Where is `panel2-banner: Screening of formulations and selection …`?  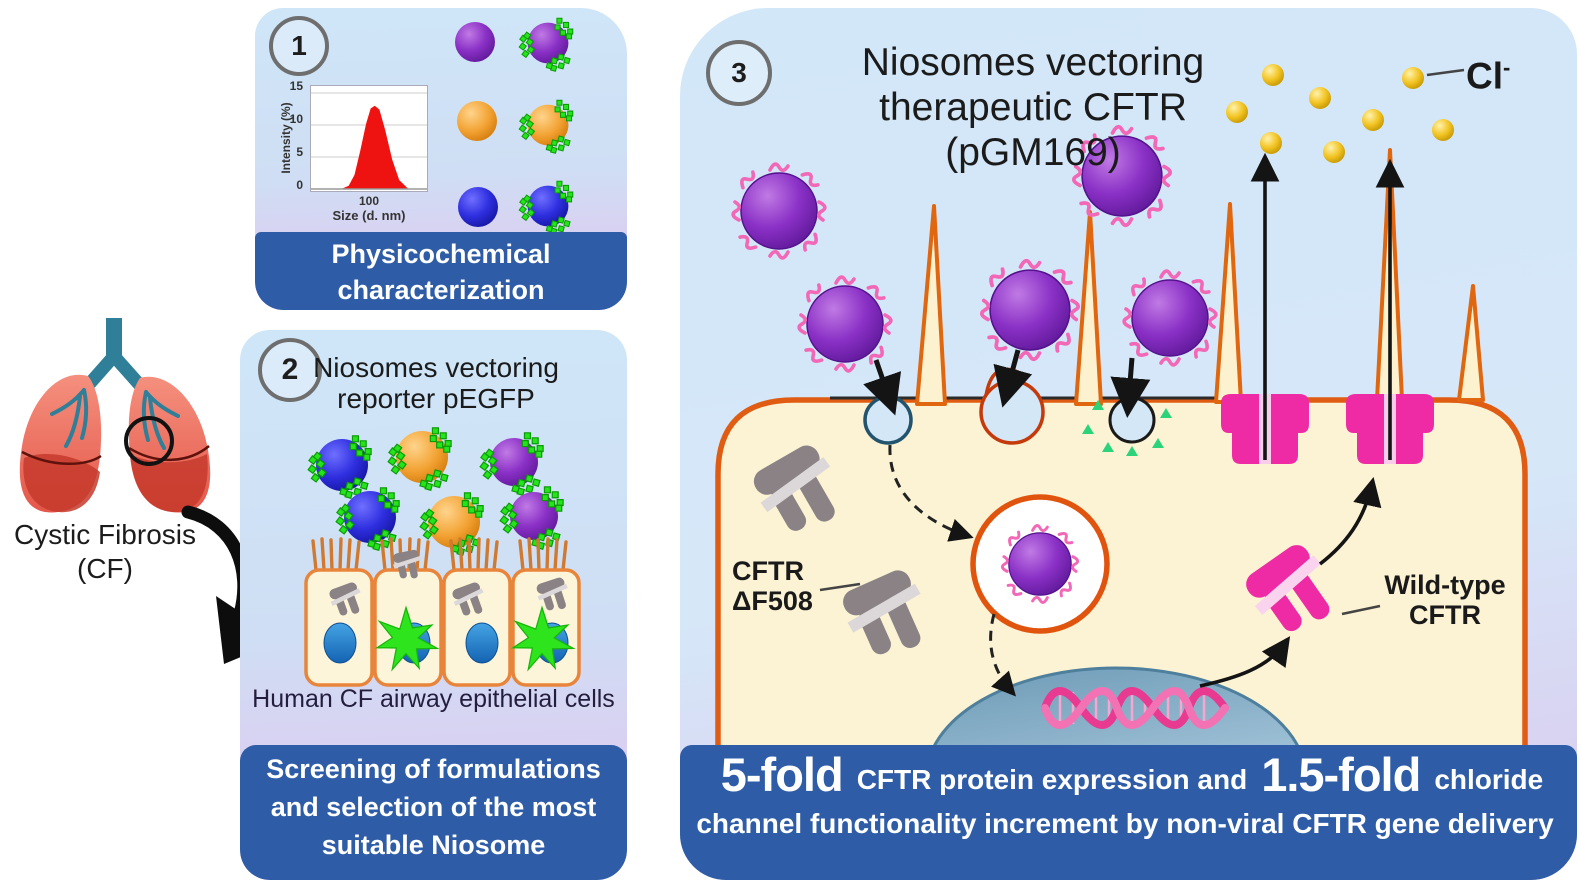
panel2-banner: Screening of formulations and selection … is located at coordinates (433, 812).